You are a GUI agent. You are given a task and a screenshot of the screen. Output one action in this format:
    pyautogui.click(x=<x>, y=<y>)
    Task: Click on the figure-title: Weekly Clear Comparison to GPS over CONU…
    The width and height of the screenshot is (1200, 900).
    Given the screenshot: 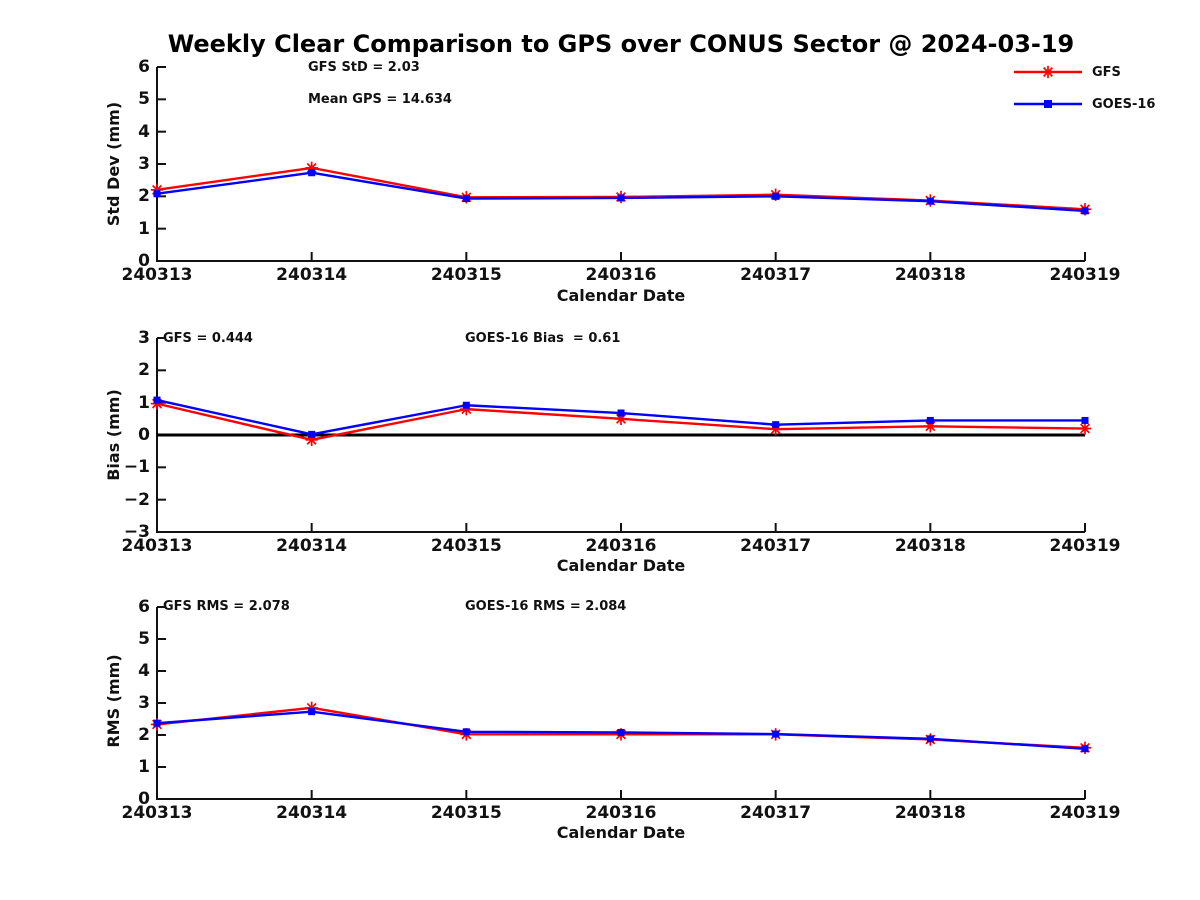 What is the action you would take?
    pyautogui.click(x=621, y=44)
    